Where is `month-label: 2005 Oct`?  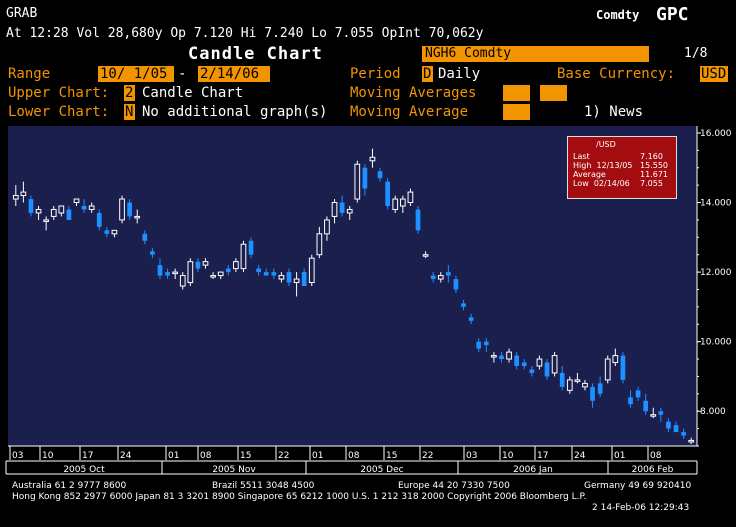
month-label: 2005 Oct is located at coordinates (84, 470).